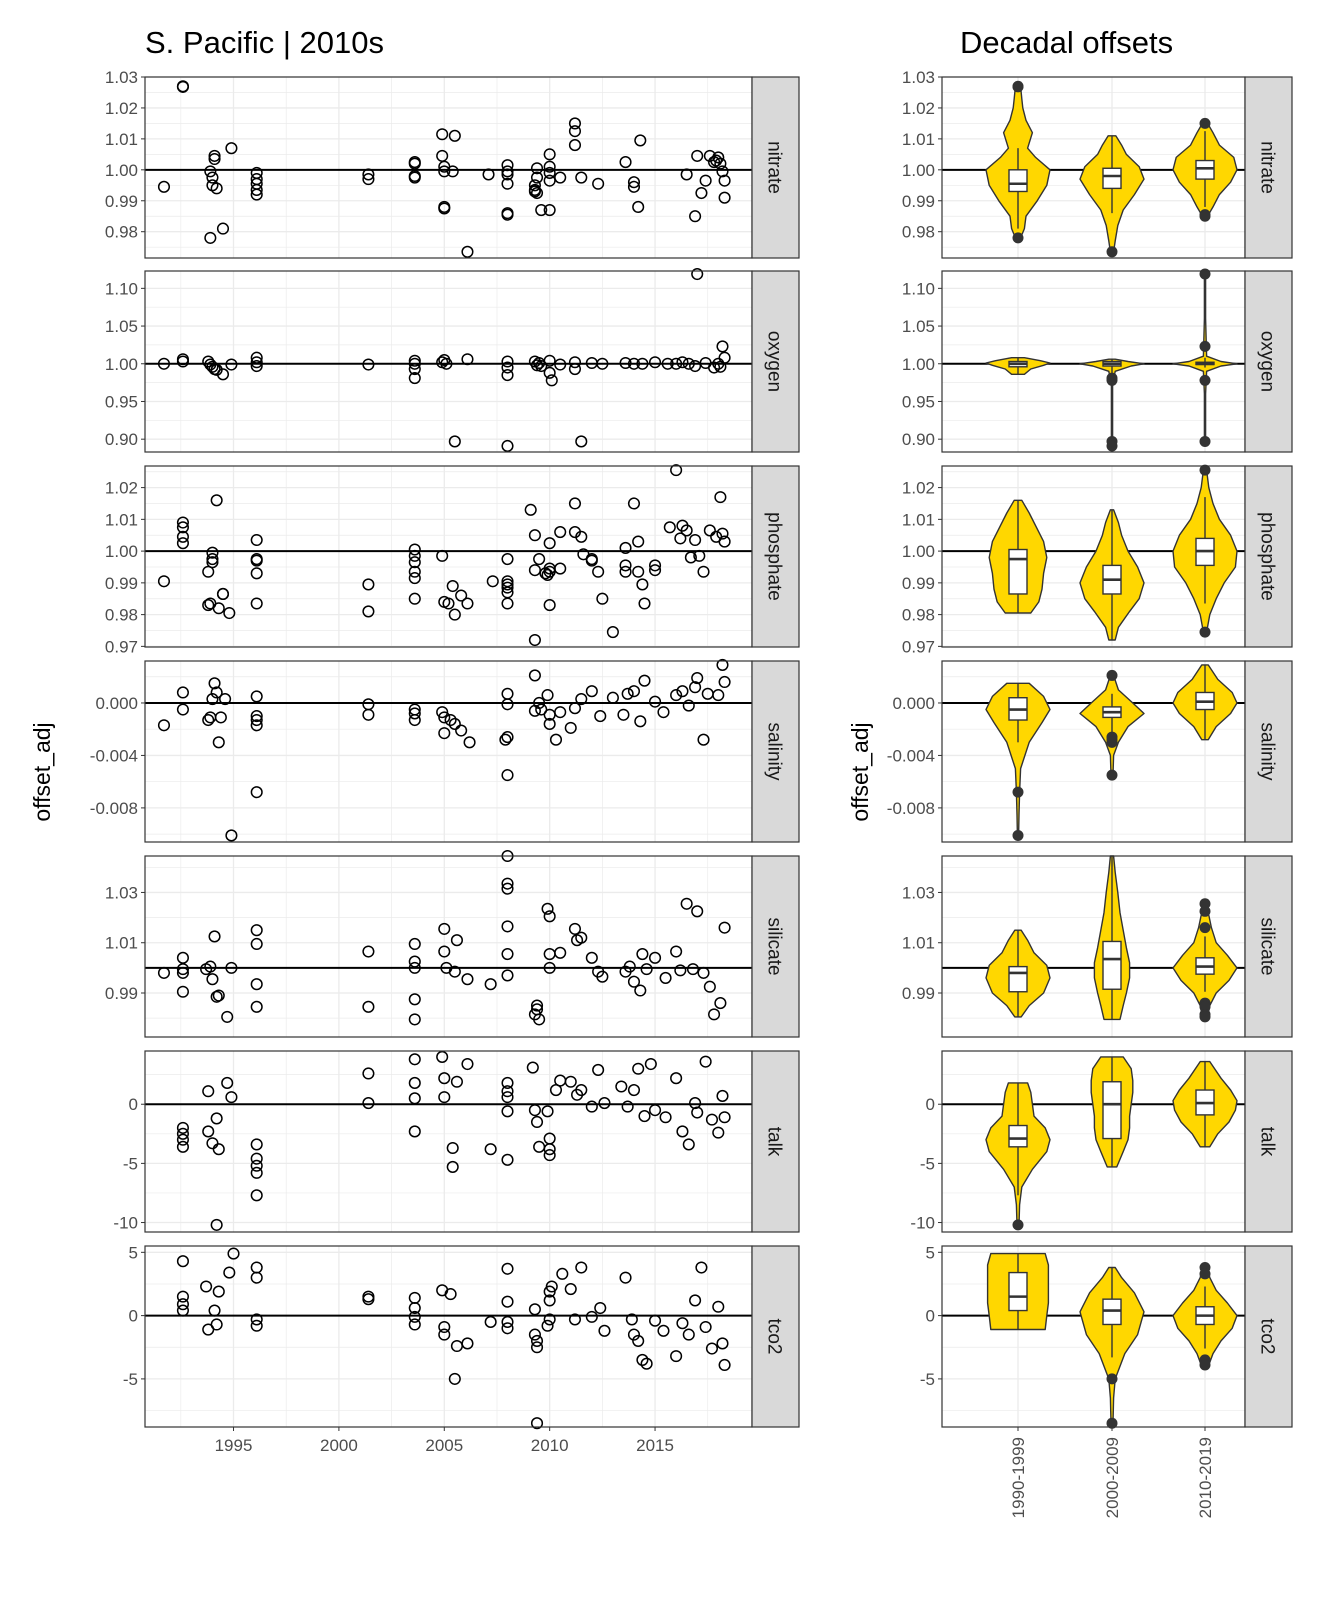  What do you see at coordinates (1090, 751) in the screenshot?
I see `violin-facet-salinity: -0.008 -0.004 0.000 salinity` at bounding box center [1090, 751].